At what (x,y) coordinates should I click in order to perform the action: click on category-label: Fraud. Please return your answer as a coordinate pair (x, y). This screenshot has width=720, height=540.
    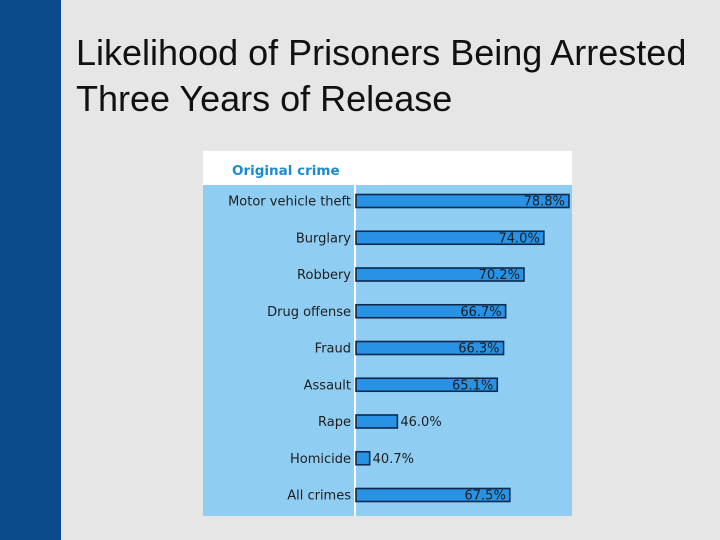
    Looking at the image, I should click on (333, 349).